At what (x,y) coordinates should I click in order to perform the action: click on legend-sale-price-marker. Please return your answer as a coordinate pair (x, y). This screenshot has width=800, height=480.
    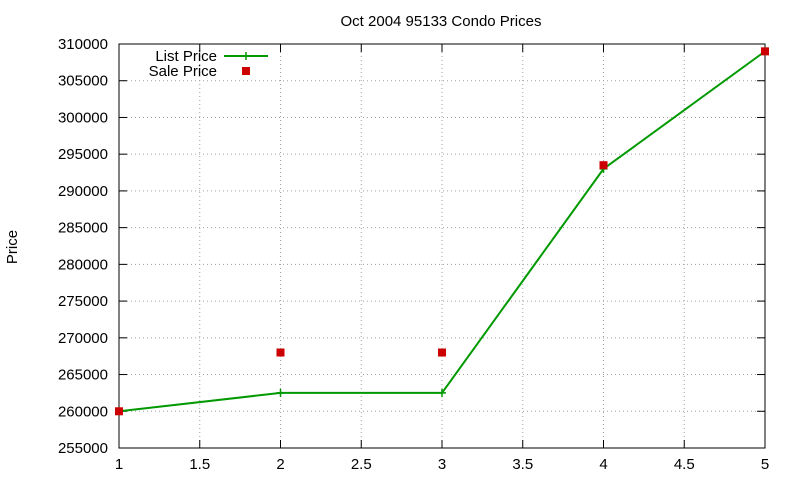
    Looking at the image, I should click on (246, 71).